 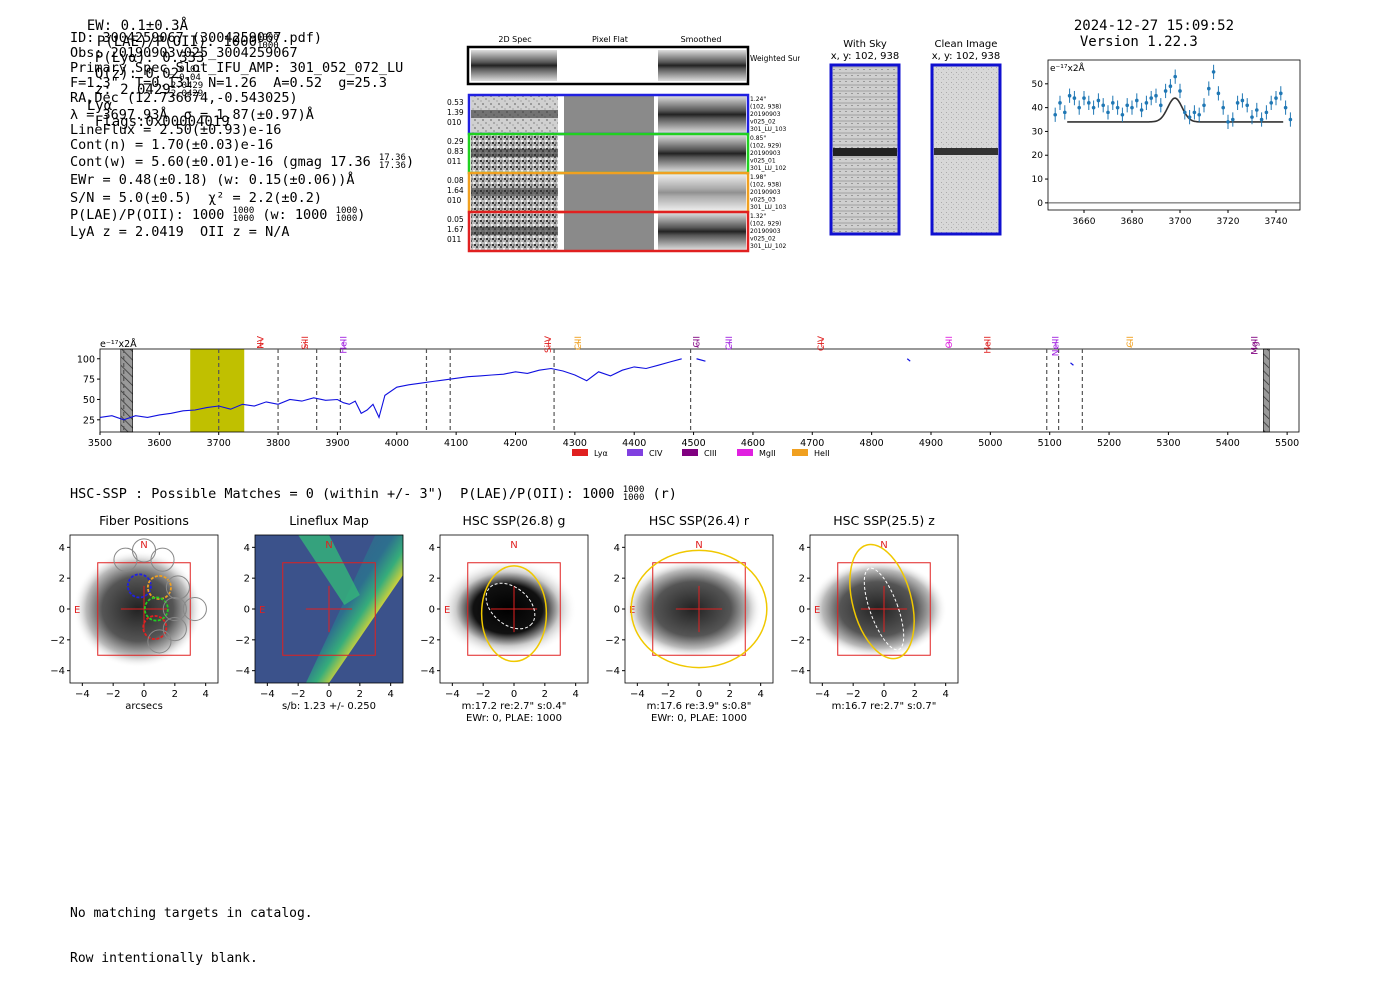 I want to click on cutout-right-4-3: 20190903, so click(x=765, y=231).